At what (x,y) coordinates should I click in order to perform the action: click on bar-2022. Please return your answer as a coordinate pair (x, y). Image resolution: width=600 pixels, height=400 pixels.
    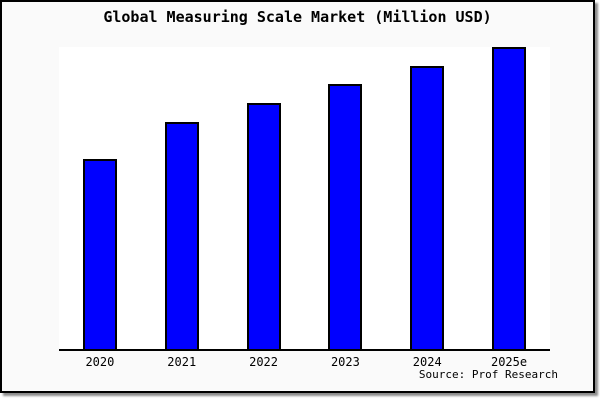
    Looking at the image, I should click on (263, 226).